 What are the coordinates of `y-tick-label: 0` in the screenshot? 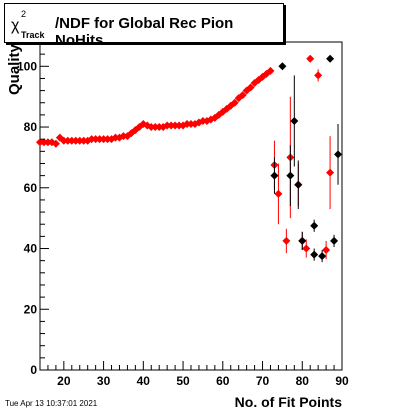 It's located at (33, 370).